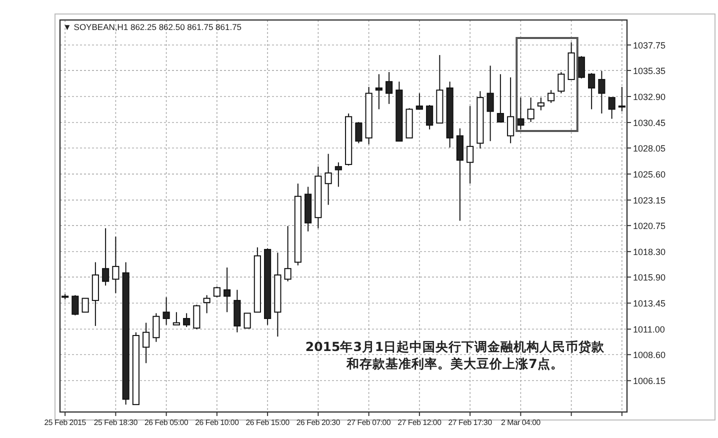 The width and height of the screenshot is (718, 438). I want to click on y-tick-label: 1032.90, so click(649, 97).